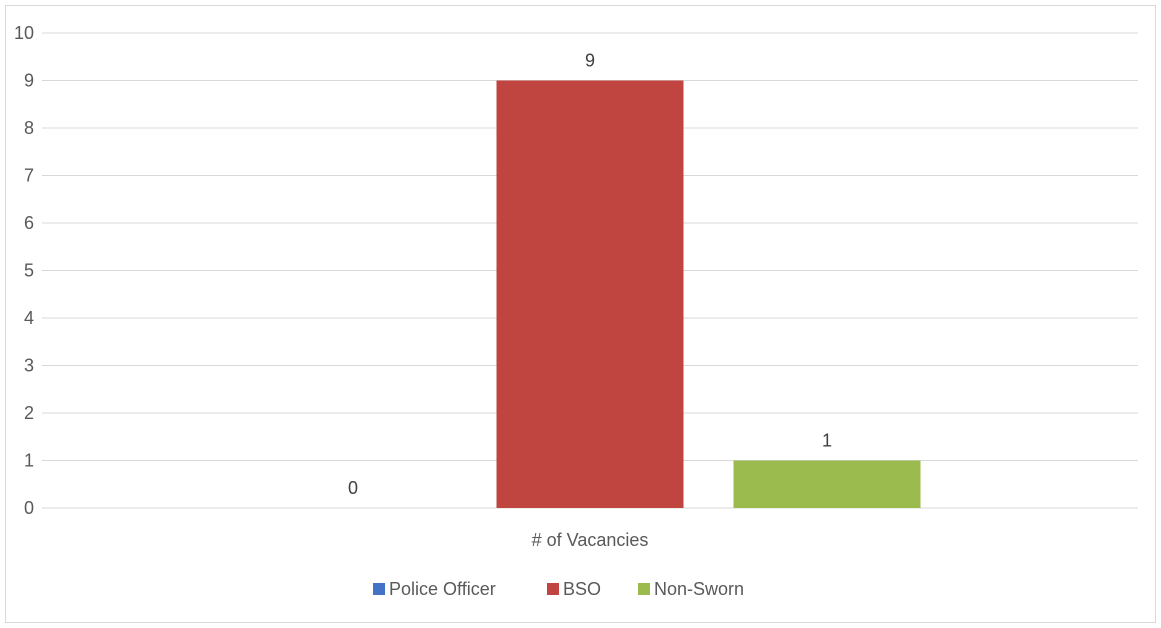 The height and width of the screenshot is (628, 1161). Describe the element at coordinates (29, 176) in the screenshot. I see `y-tick-label: 7` at that location.